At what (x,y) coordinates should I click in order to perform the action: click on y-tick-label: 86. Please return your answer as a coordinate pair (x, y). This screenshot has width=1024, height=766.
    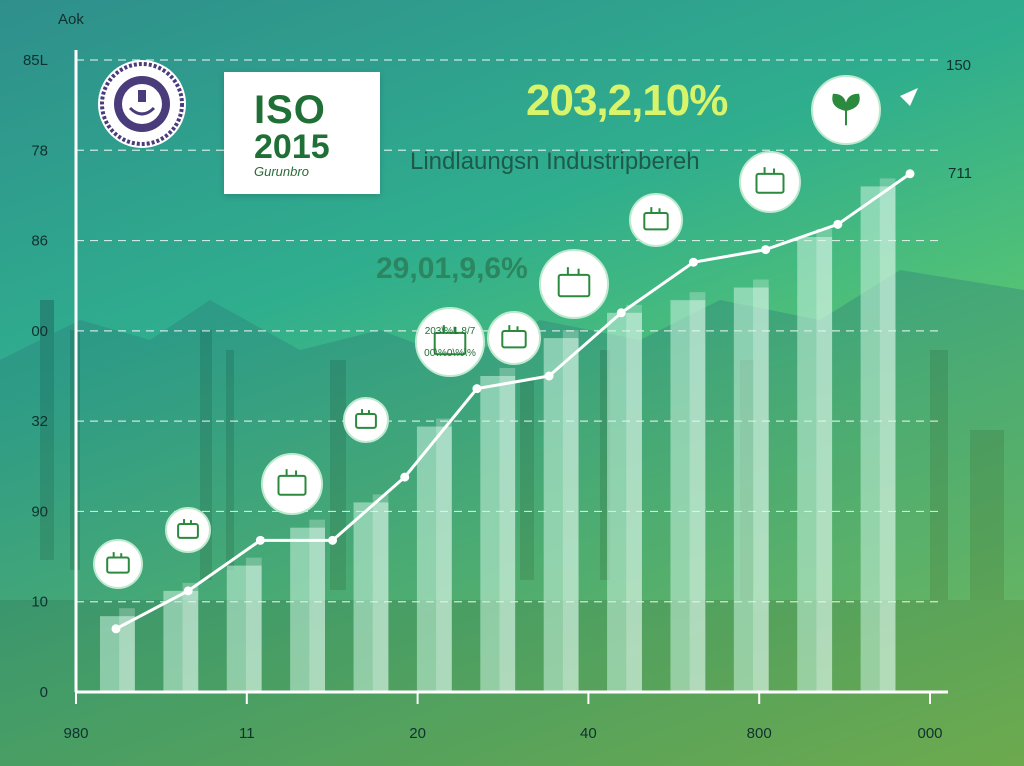
    Looking at the image, I should click on (39, 241).